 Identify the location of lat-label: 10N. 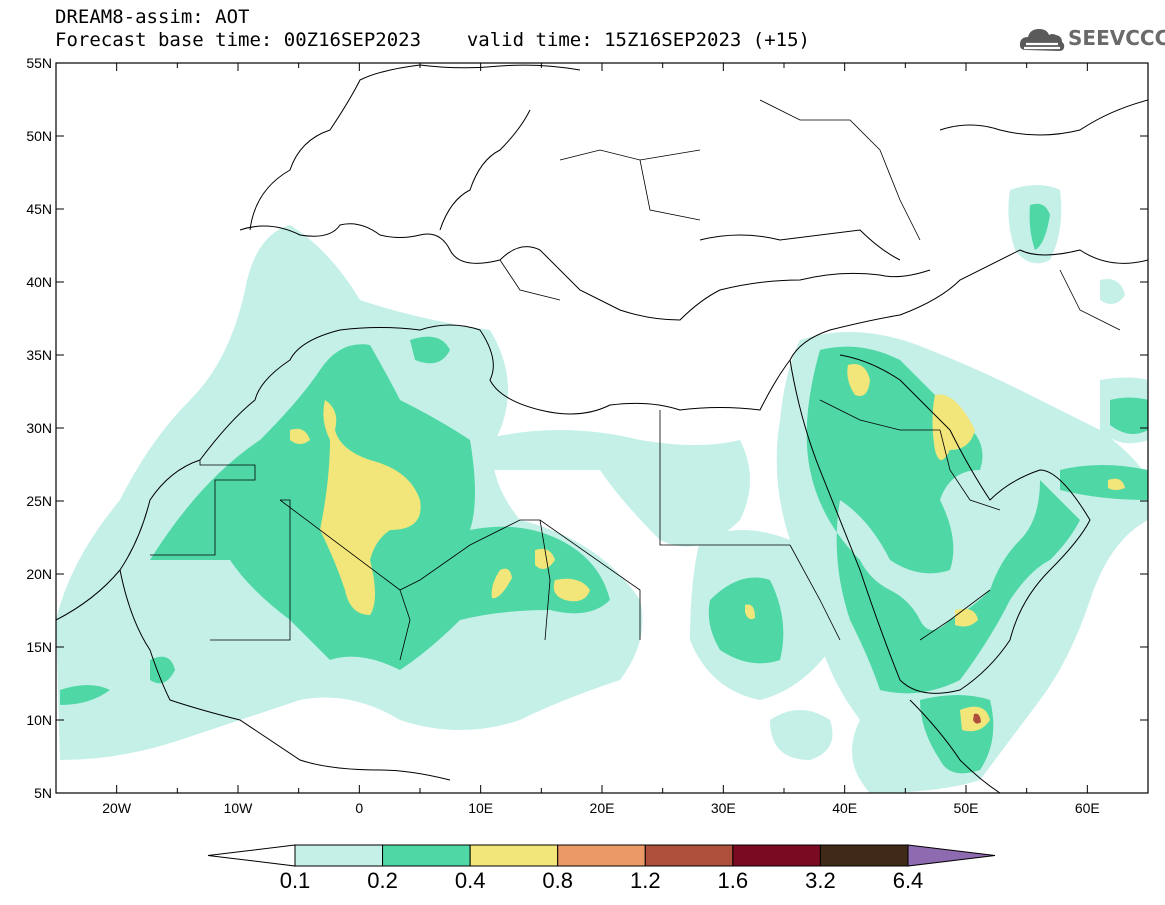
(39, 720).